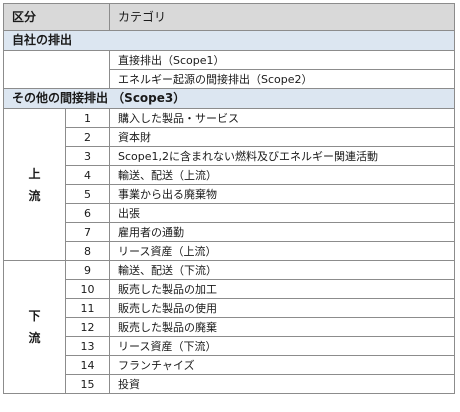  I want to click on table-row: 15 投資, so click(229, 384).